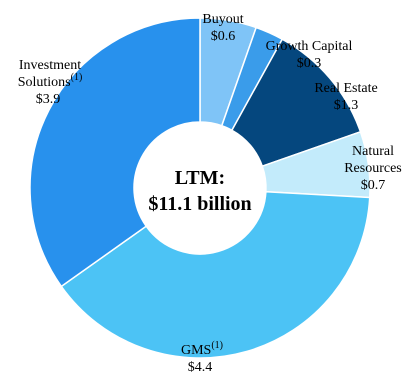  I want to click on slice-value-real-estate: $1.3, so click(346, 105).